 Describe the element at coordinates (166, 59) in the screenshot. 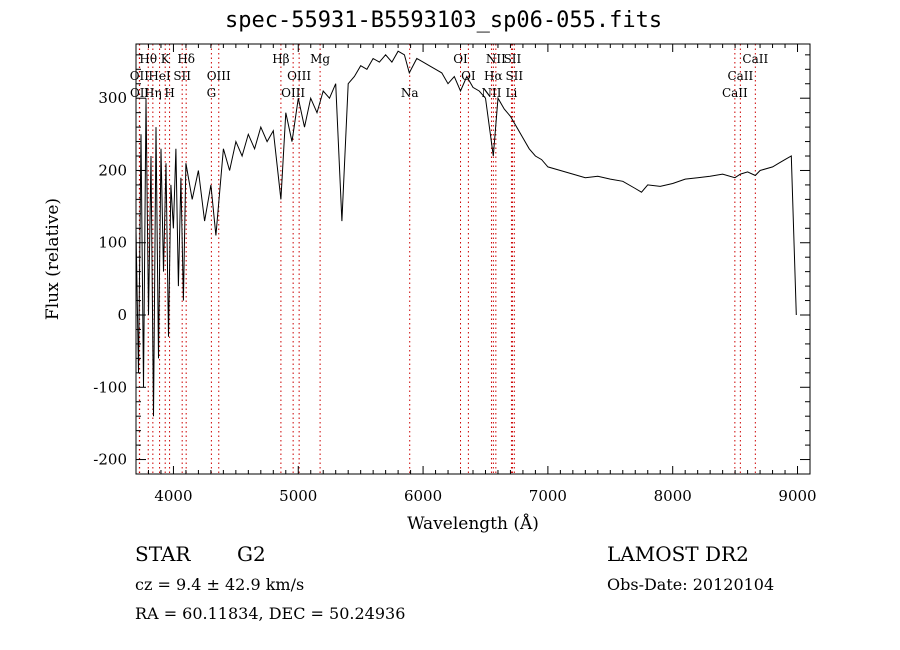

I see `line-marker-label: K` at that location.